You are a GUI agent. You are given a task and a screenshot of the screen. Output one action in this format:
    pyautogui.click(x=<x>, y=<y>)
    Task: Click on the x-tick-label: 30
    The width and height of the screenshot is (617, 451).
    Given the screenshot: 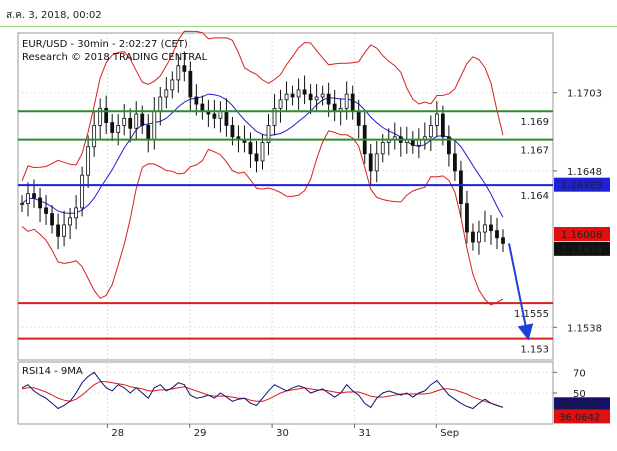 What is the action you would take?
    pyautogui.click(x=282, y=433)
    